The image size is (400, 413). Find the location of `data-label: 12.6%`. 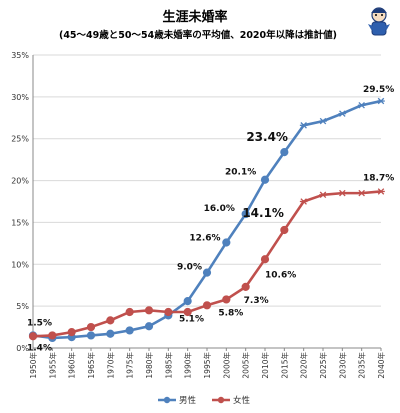

data-label: 12.6% is located at coordinates (204, 239).